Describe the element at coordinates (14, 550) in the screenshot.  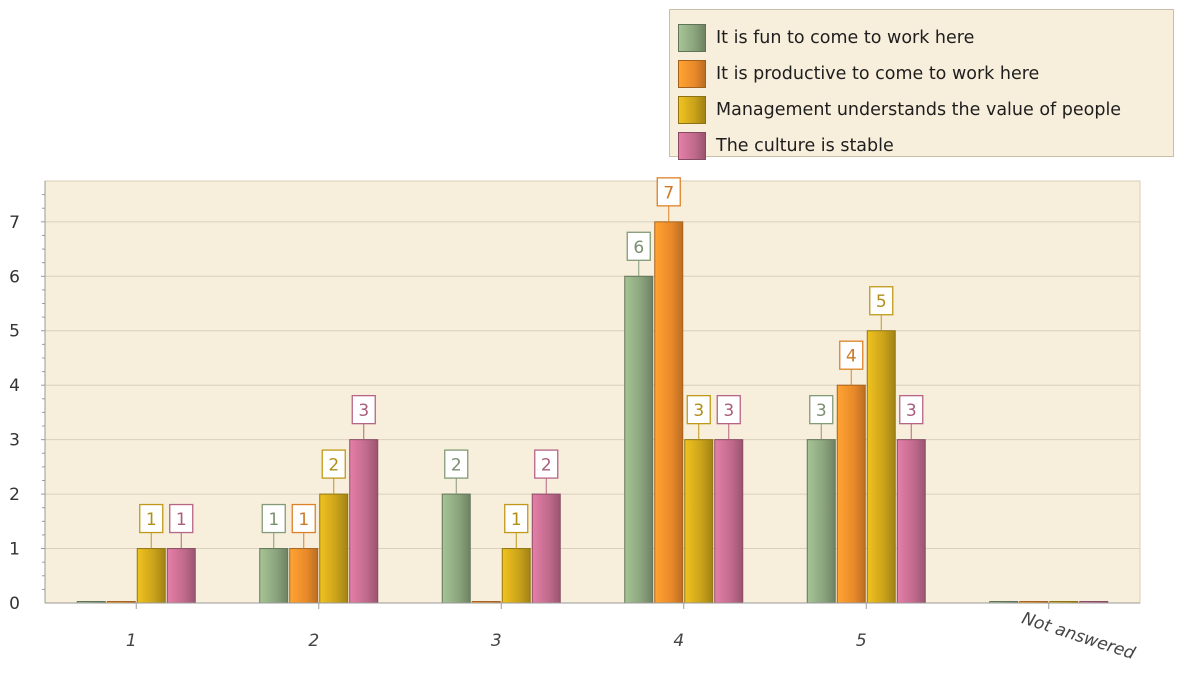
I see `y-tick-label: 1` at that location.